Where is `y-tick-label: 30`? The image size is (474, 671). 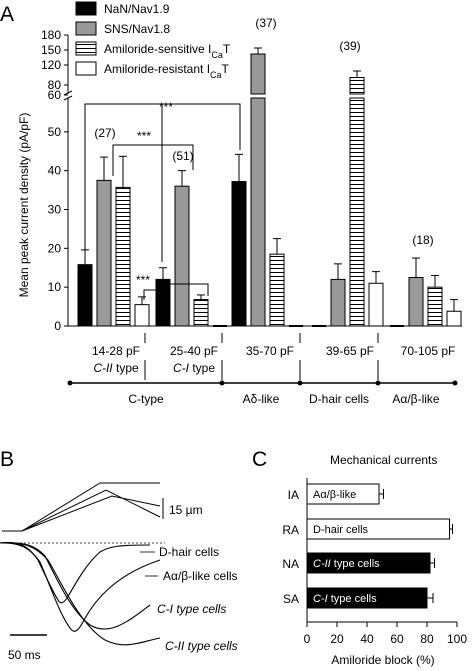
y-tick-label: 30 is located at coordinates (55, 210).